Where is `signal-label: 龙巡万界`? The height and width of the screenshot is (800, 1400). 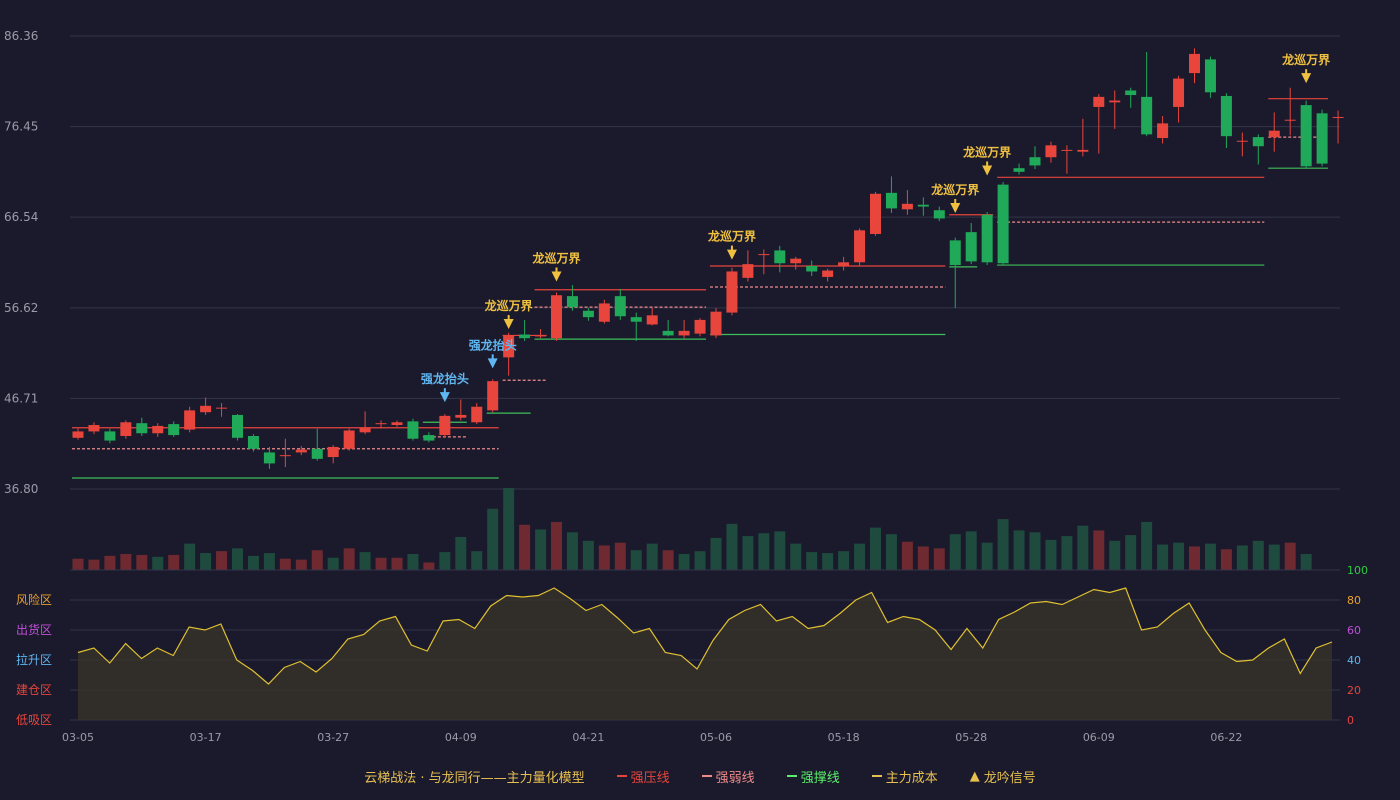
signal-label: 龙巡万界 is located at coordinates (732, 236).